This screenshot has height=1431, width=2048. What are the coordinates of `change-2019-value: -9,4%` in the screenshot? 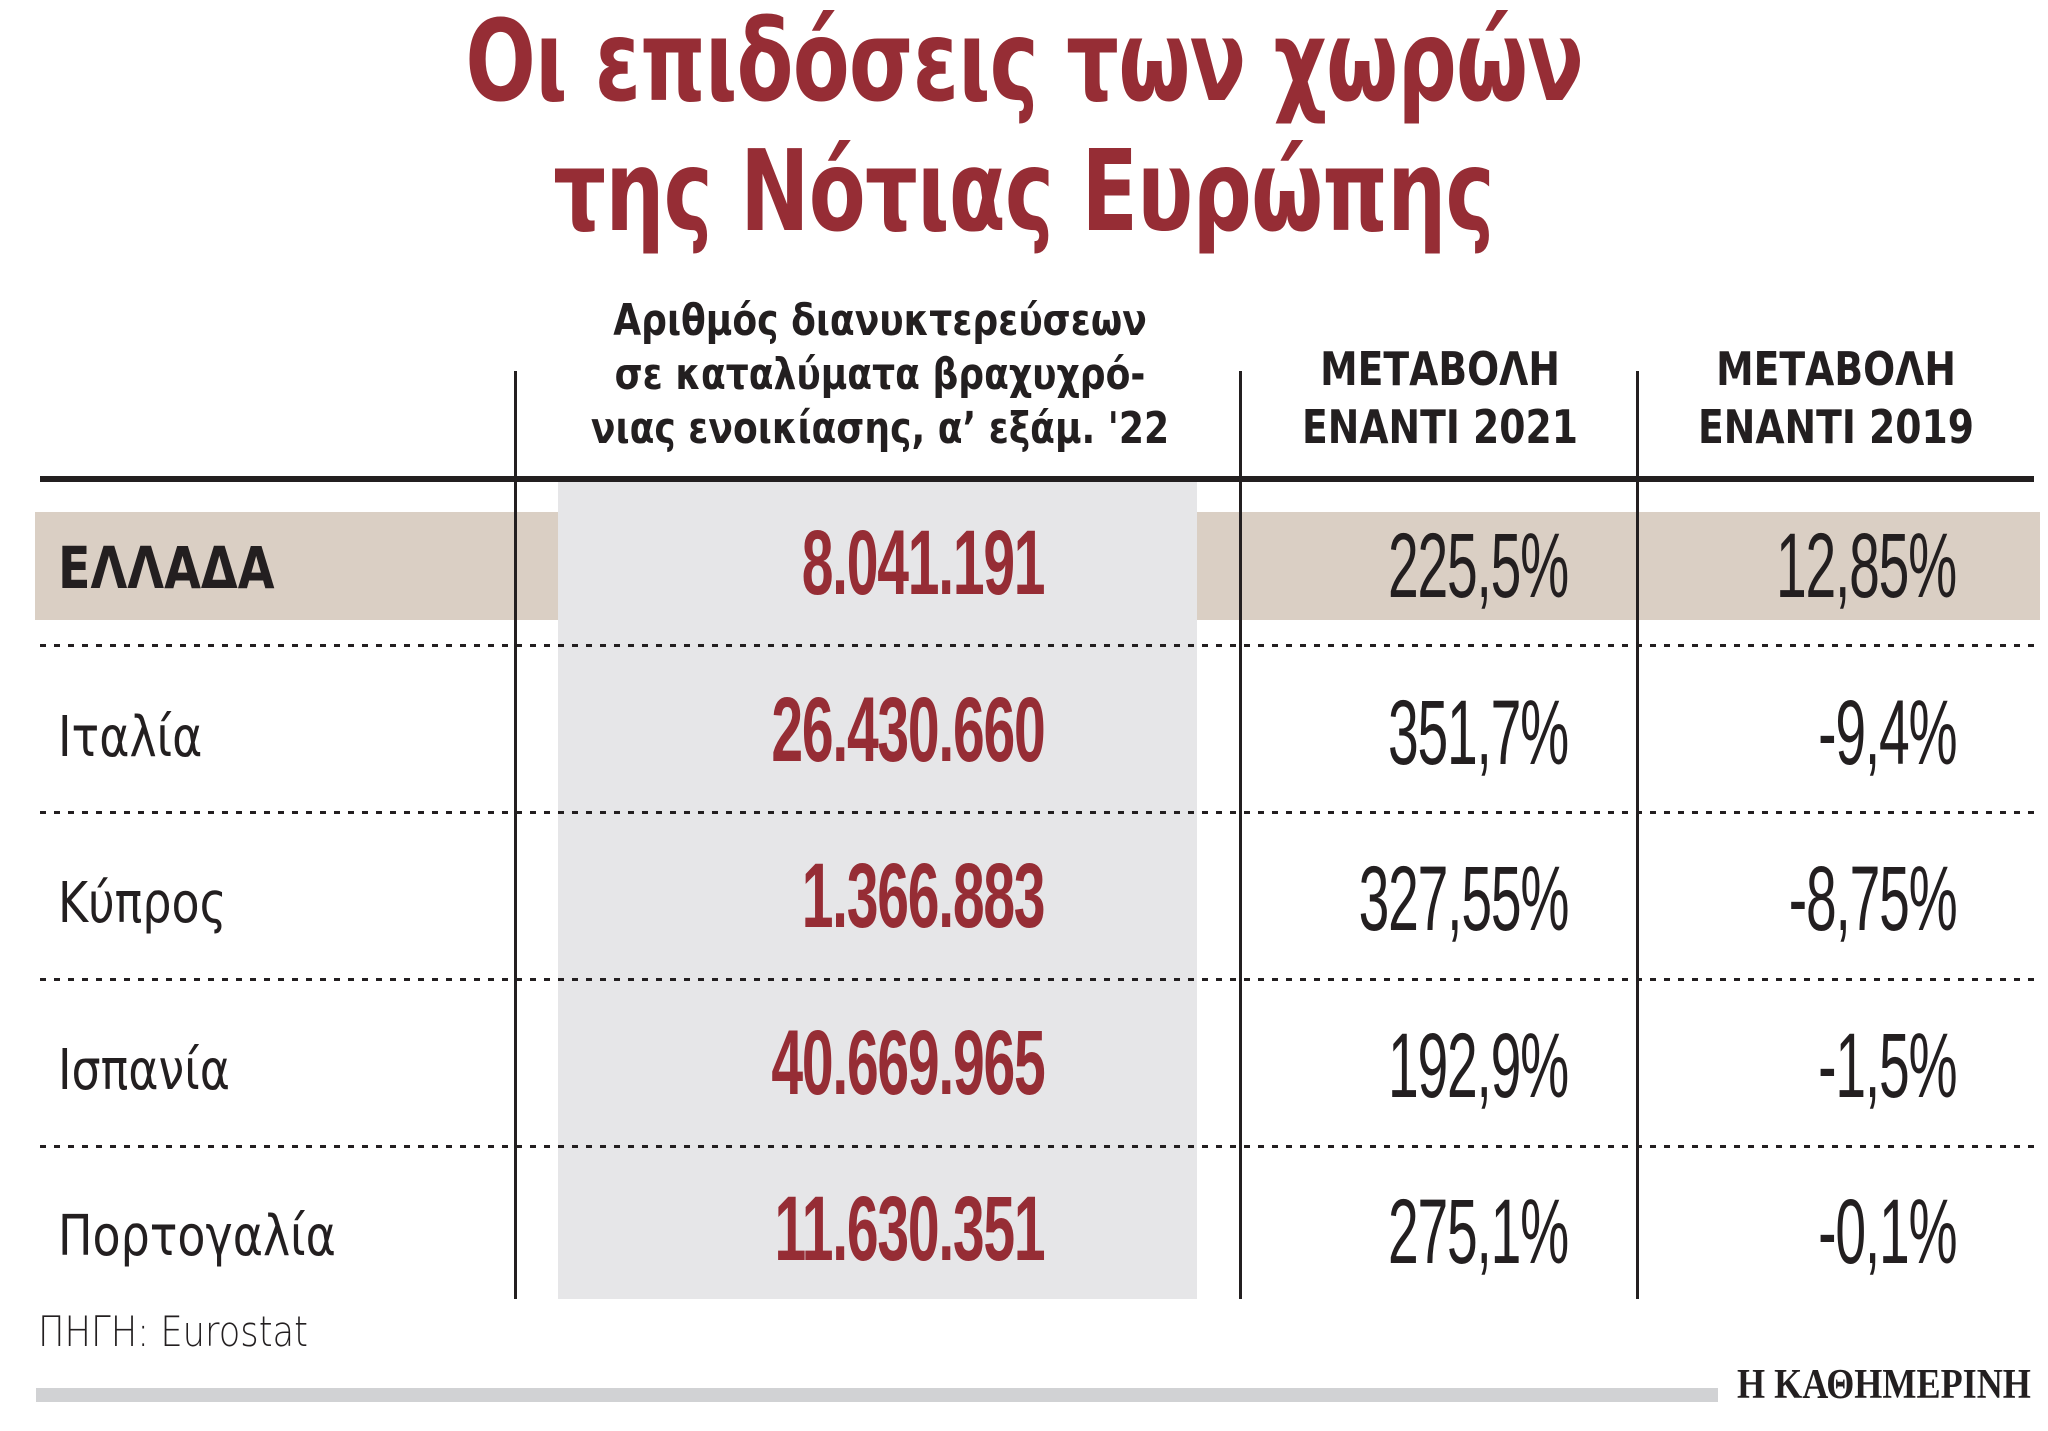 It's located at (1887, 733).